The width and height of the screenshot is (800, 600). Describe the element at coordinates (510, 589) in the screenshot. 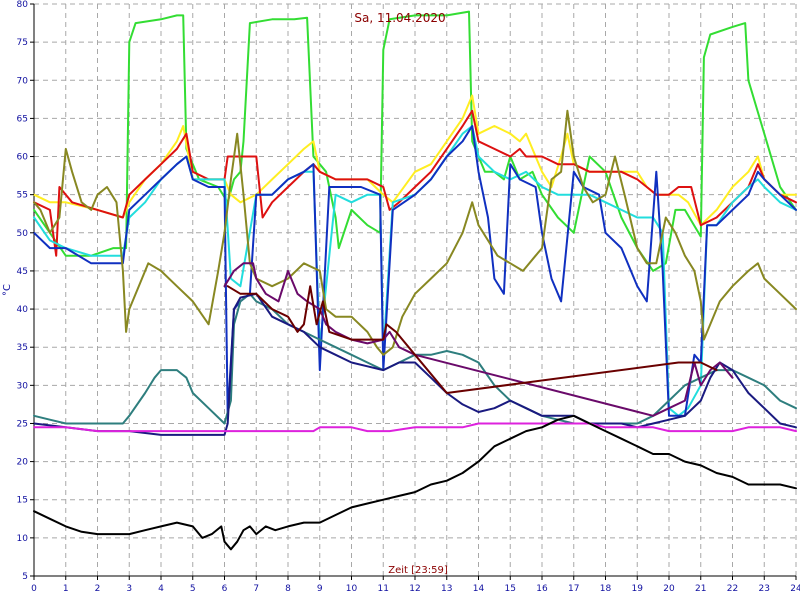

I see `x-tick-label: 15` at that location.